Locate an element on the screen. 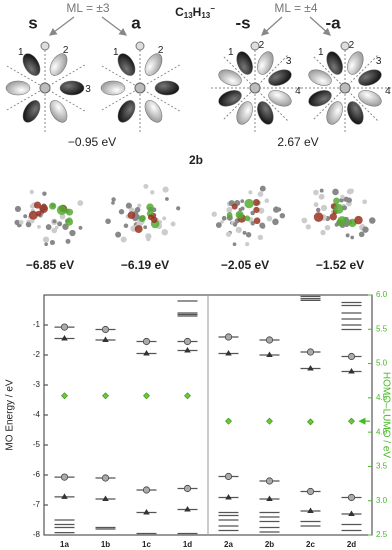  y2-tick-label: 6.0 is located at coordinates (382, 294).